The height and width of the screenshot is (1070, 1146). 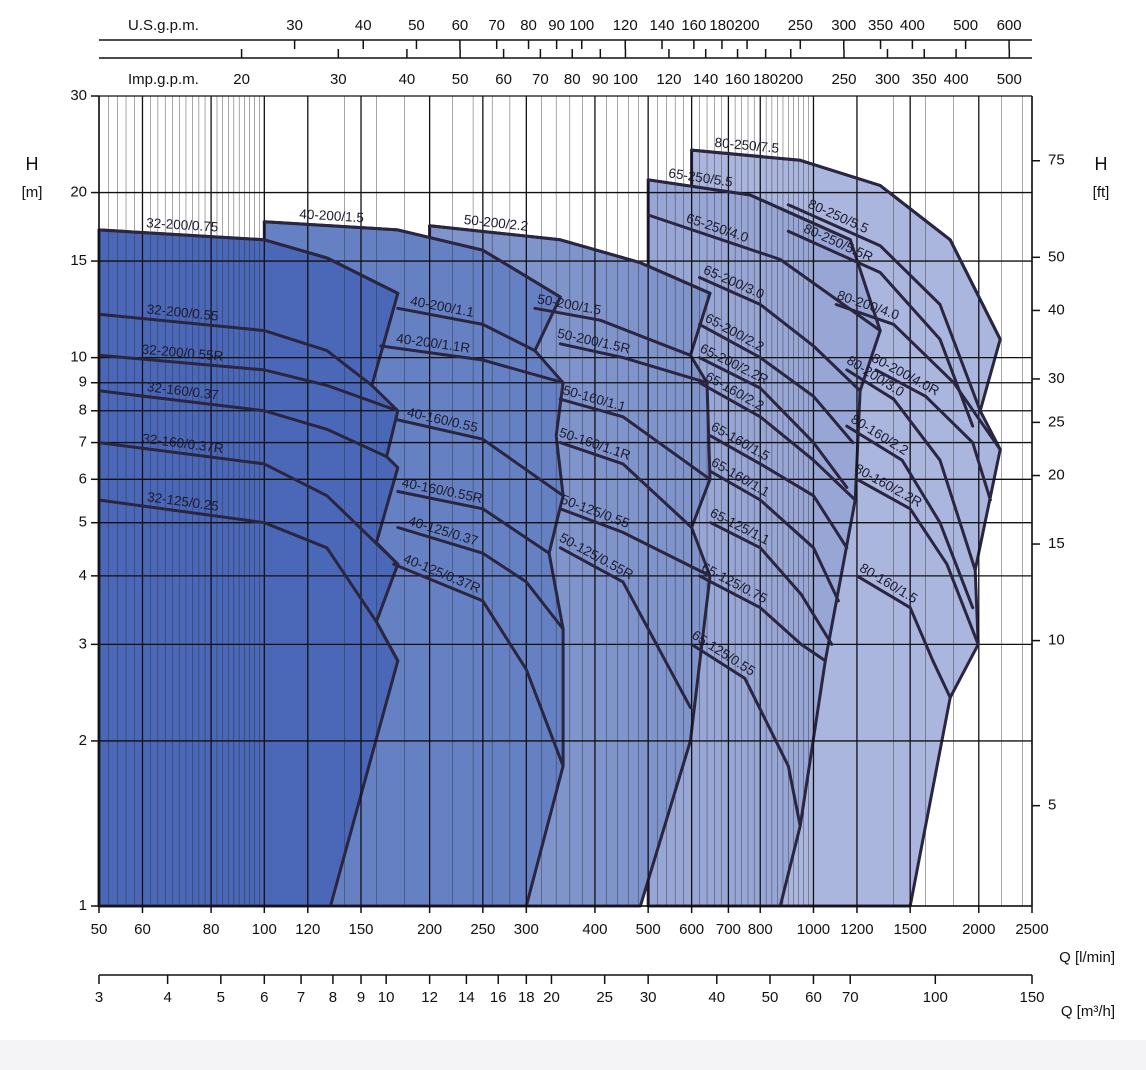 I want to click on us_gpm-tick-label: 50, so click(x=416, y=25).